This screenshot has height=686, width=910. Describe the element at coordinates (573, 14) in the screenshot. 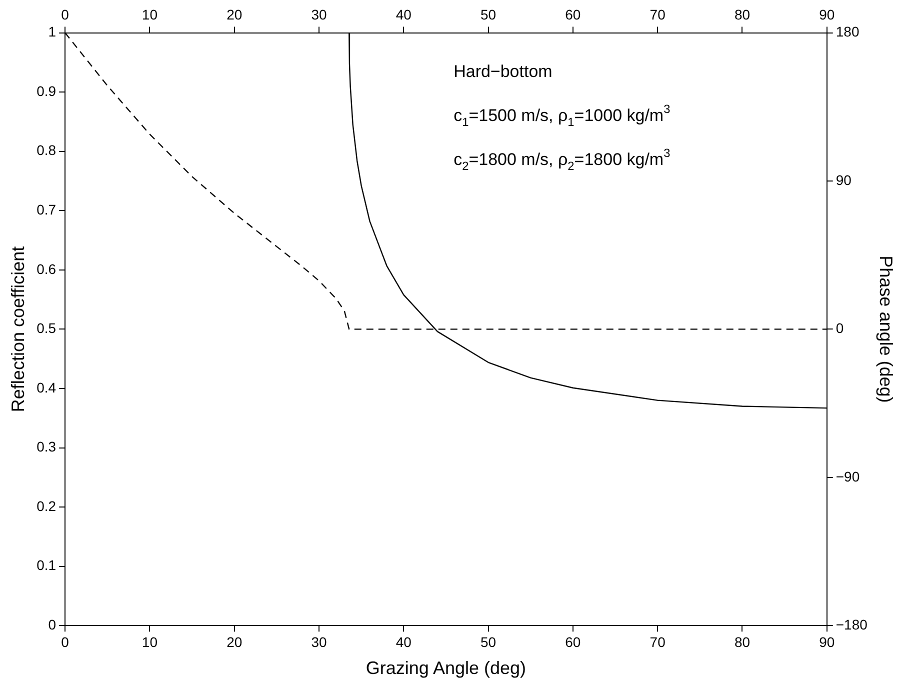

I see `x2-tick-label: 60` at that location.